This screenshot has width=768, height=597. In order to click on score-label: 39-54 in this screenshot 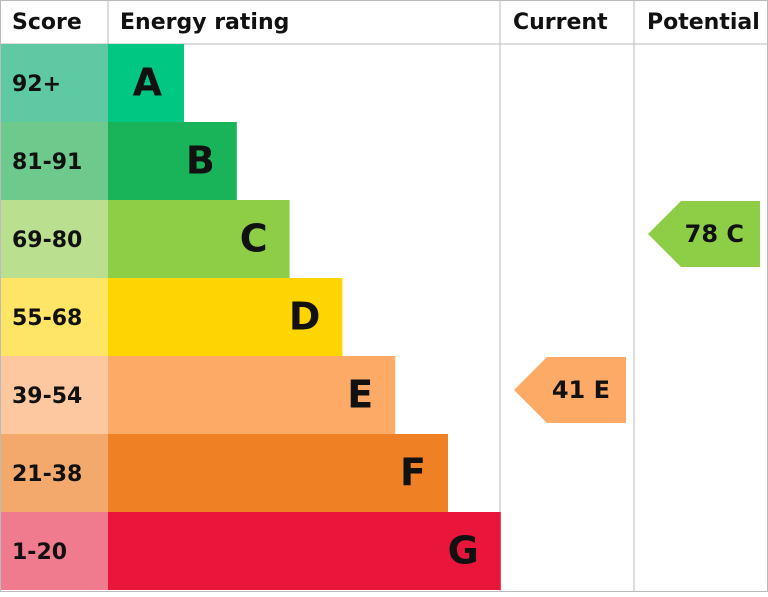, I will do `click(47, 396)`.